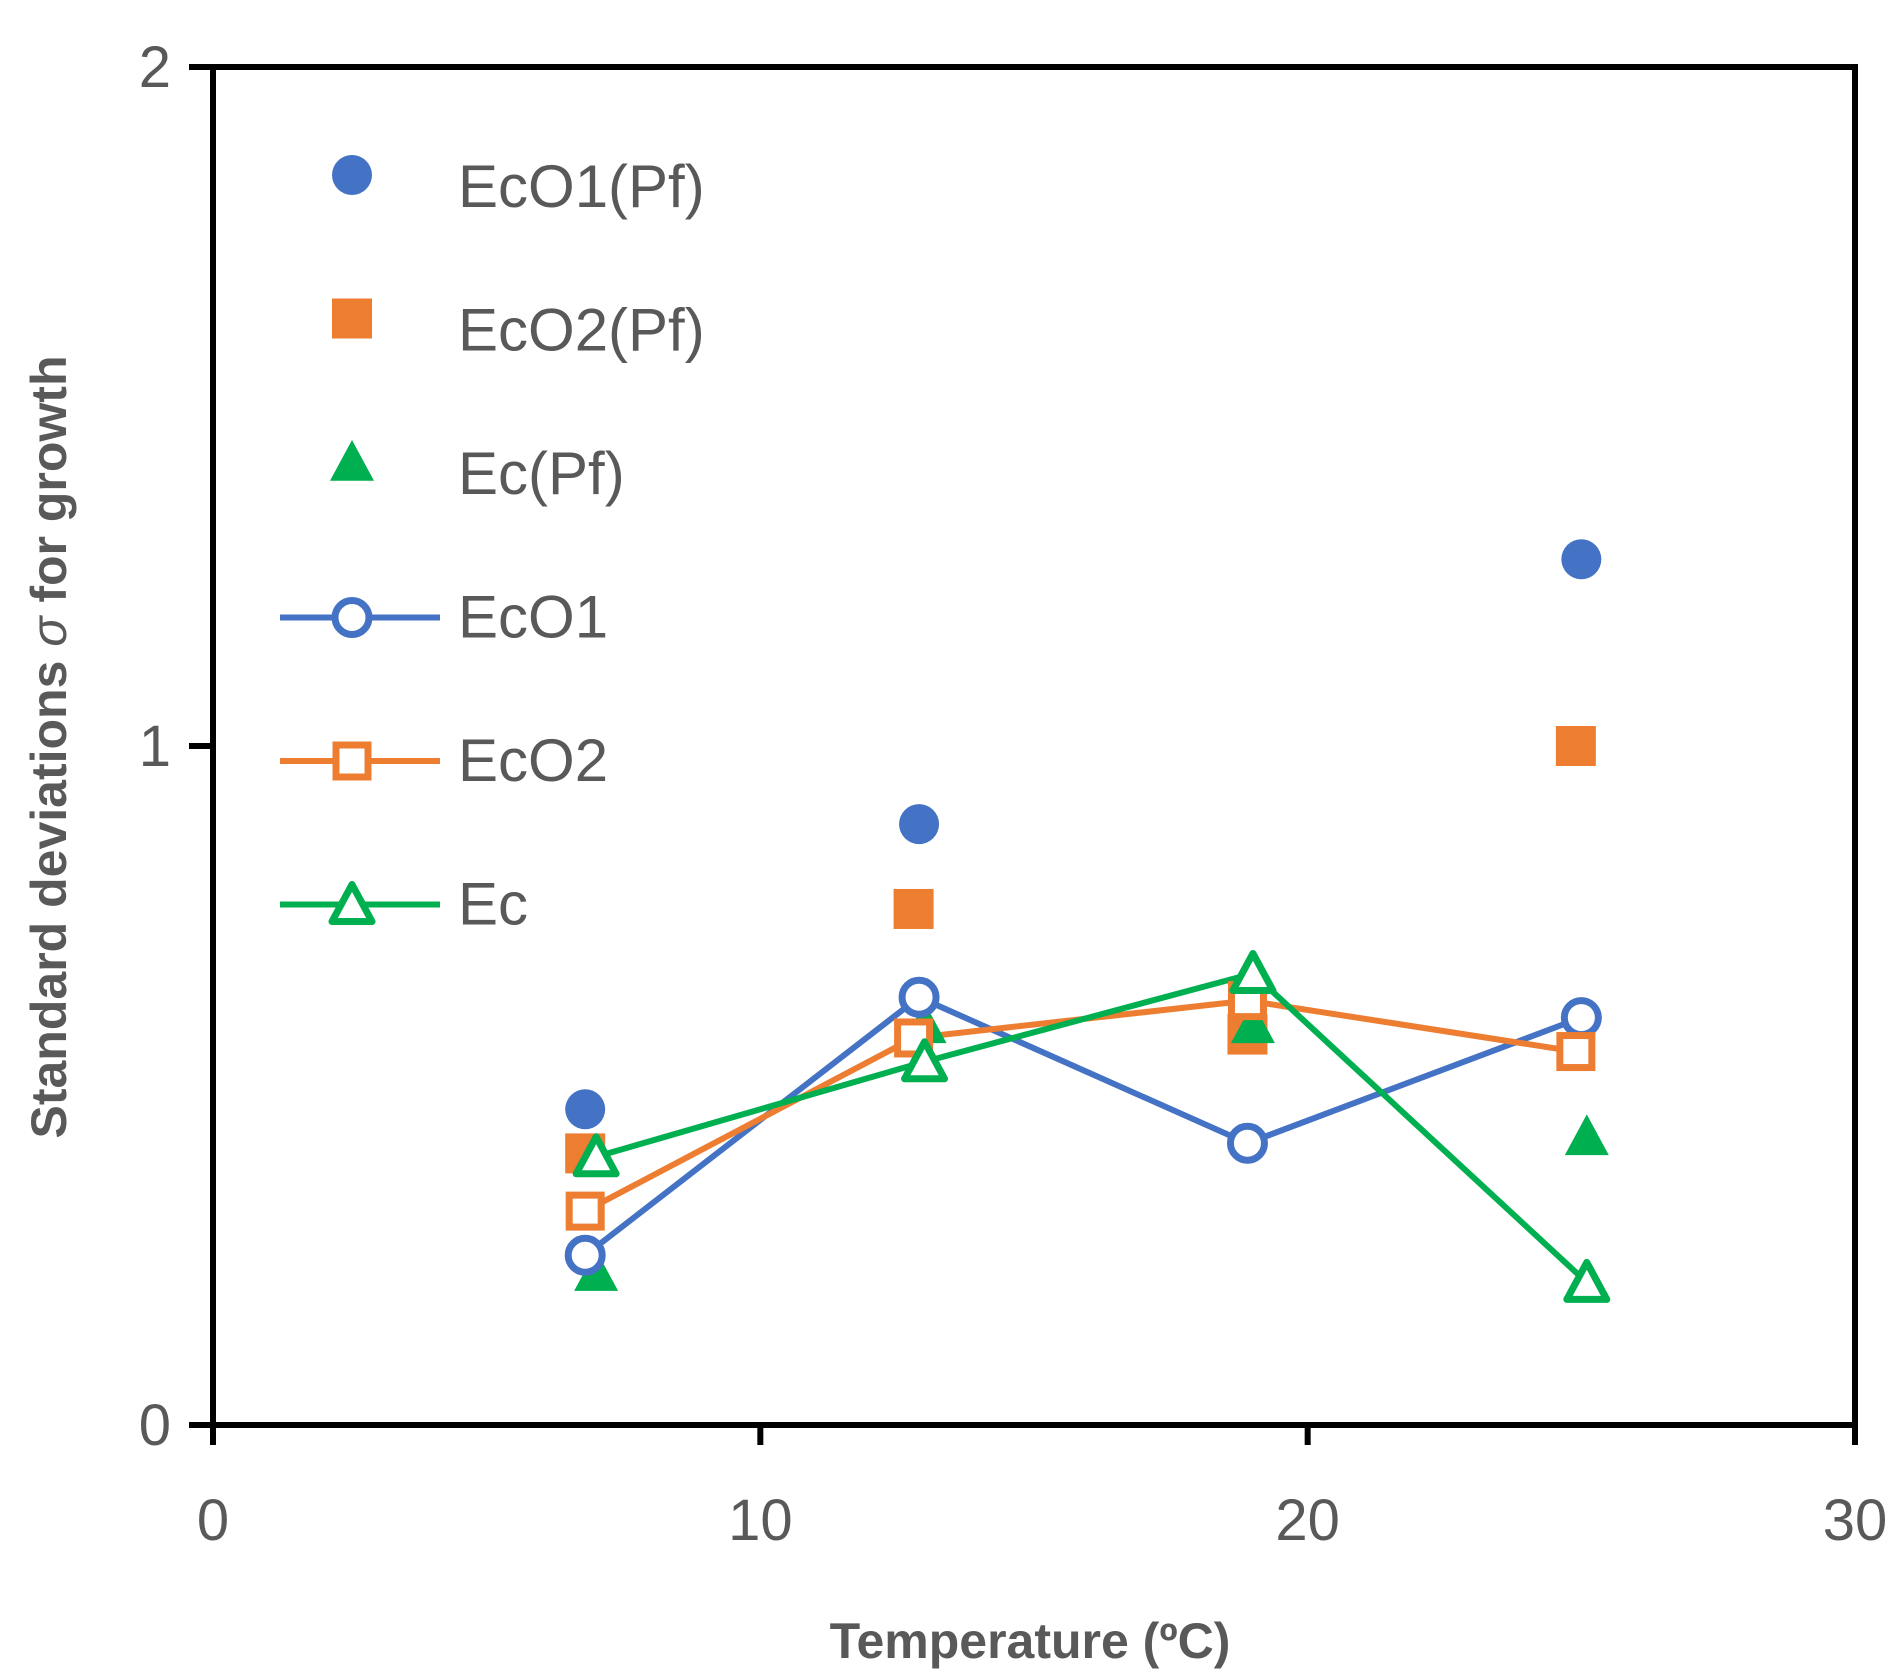 The width and height of the screenshot is (1900, 1677). I want to click on series-line-ec, so click(1092, 1127).